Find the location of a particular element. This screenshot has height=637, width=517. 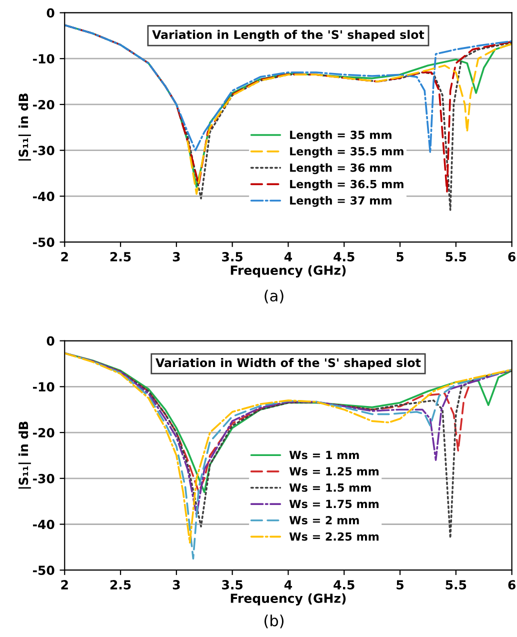

text: (b) is located at coordinates (274, 621).